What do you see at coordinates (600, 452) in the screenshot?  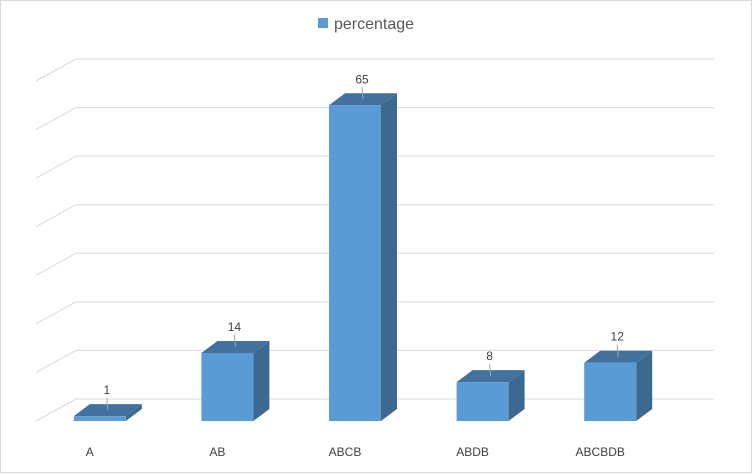 I see `x-tick-label: ABCBDB` at bounding box center [600, 452].